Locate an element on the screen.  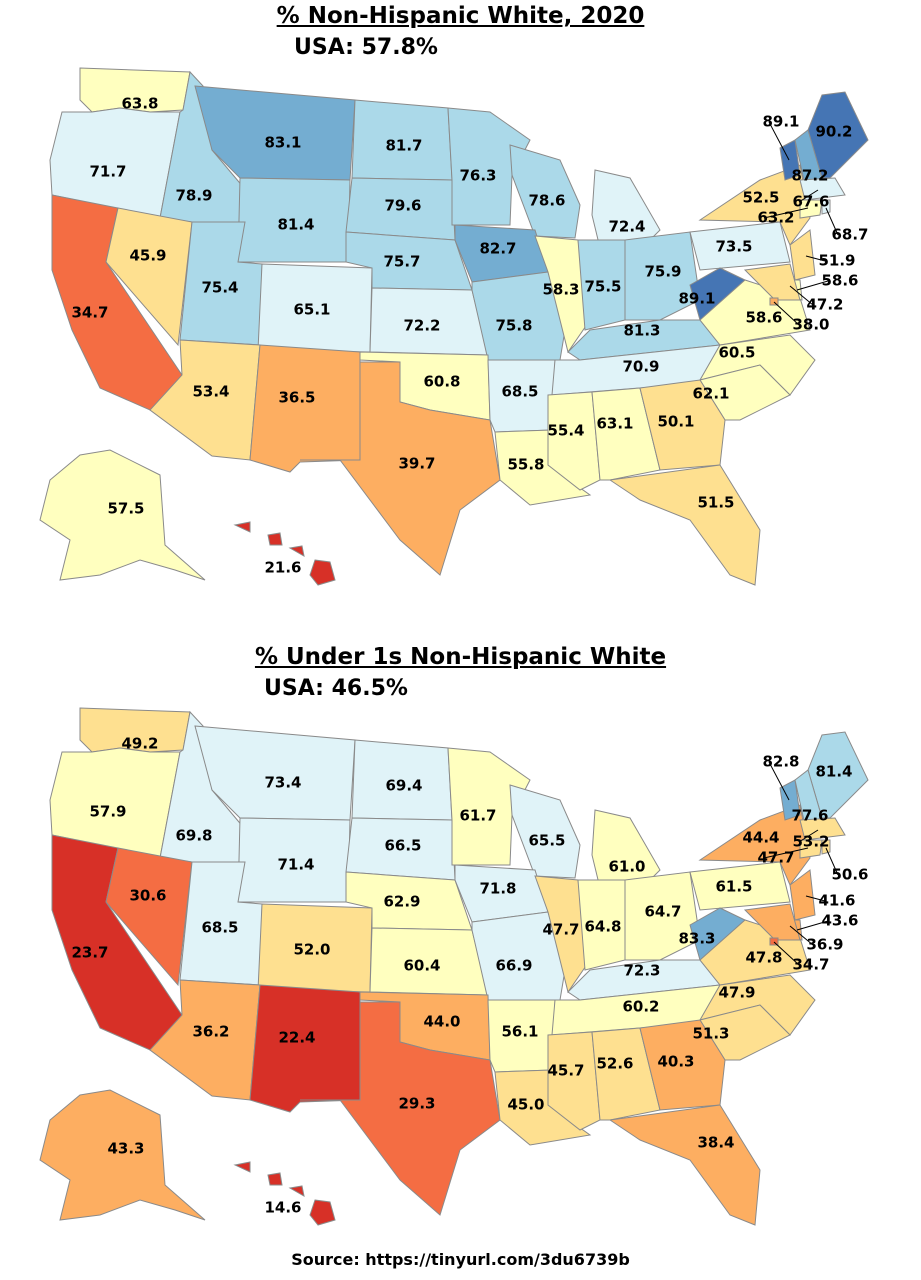
state-value-in: 64.8 is located at coordinates (602, 927).